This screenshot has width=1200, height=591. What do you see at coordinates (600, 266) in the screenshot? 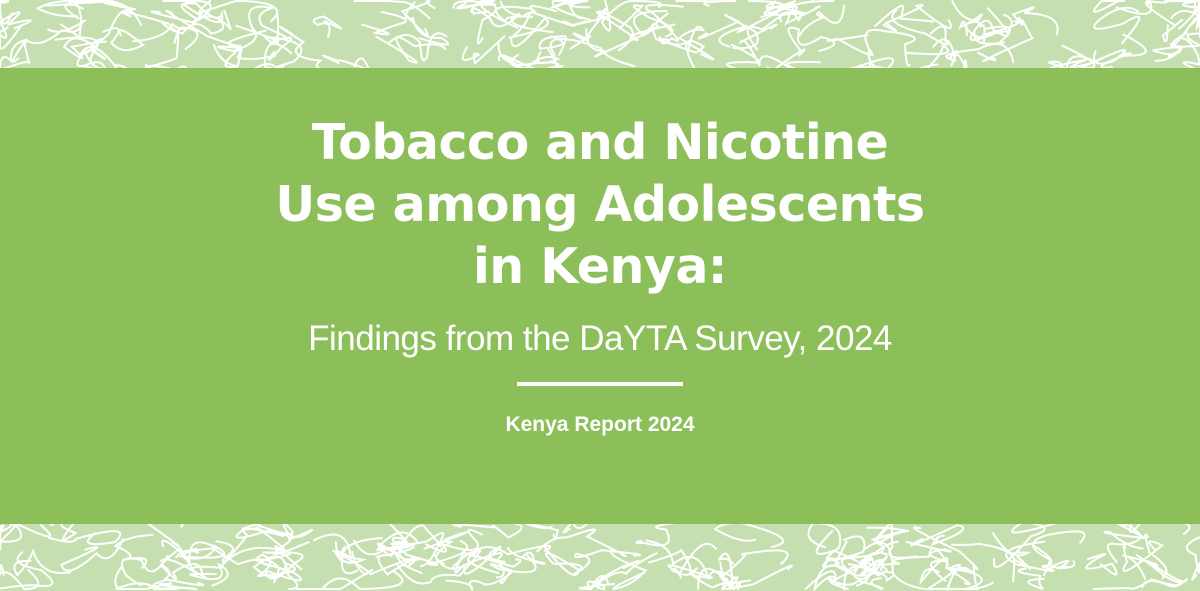
I see `title-line-3: in Kenya:` at bounding box center [600, 266].